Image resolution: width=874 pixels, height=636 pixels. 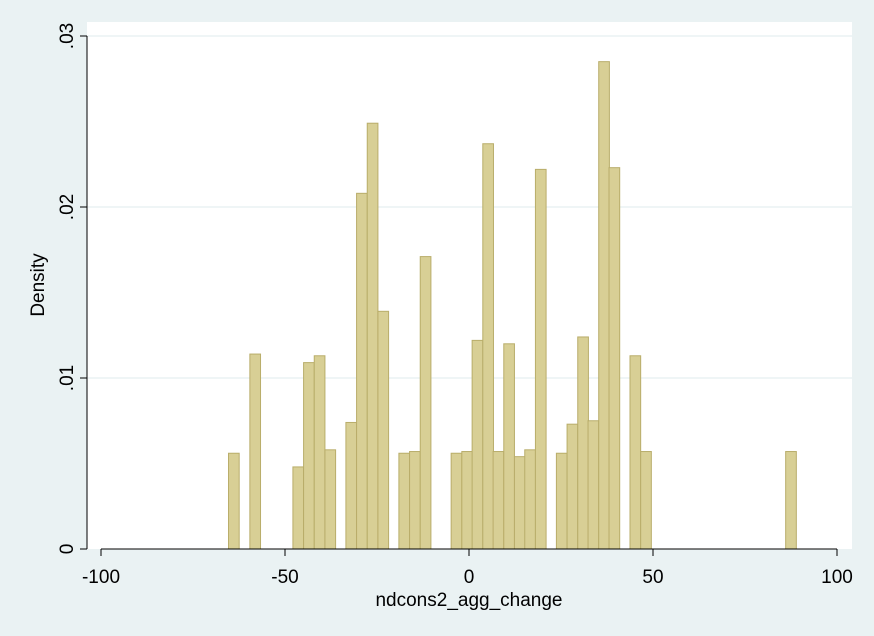 What do you see at coordinates (67, 549) in the screenshot?
I see `y-tick-label: 0` at bounding box center [67, 549].